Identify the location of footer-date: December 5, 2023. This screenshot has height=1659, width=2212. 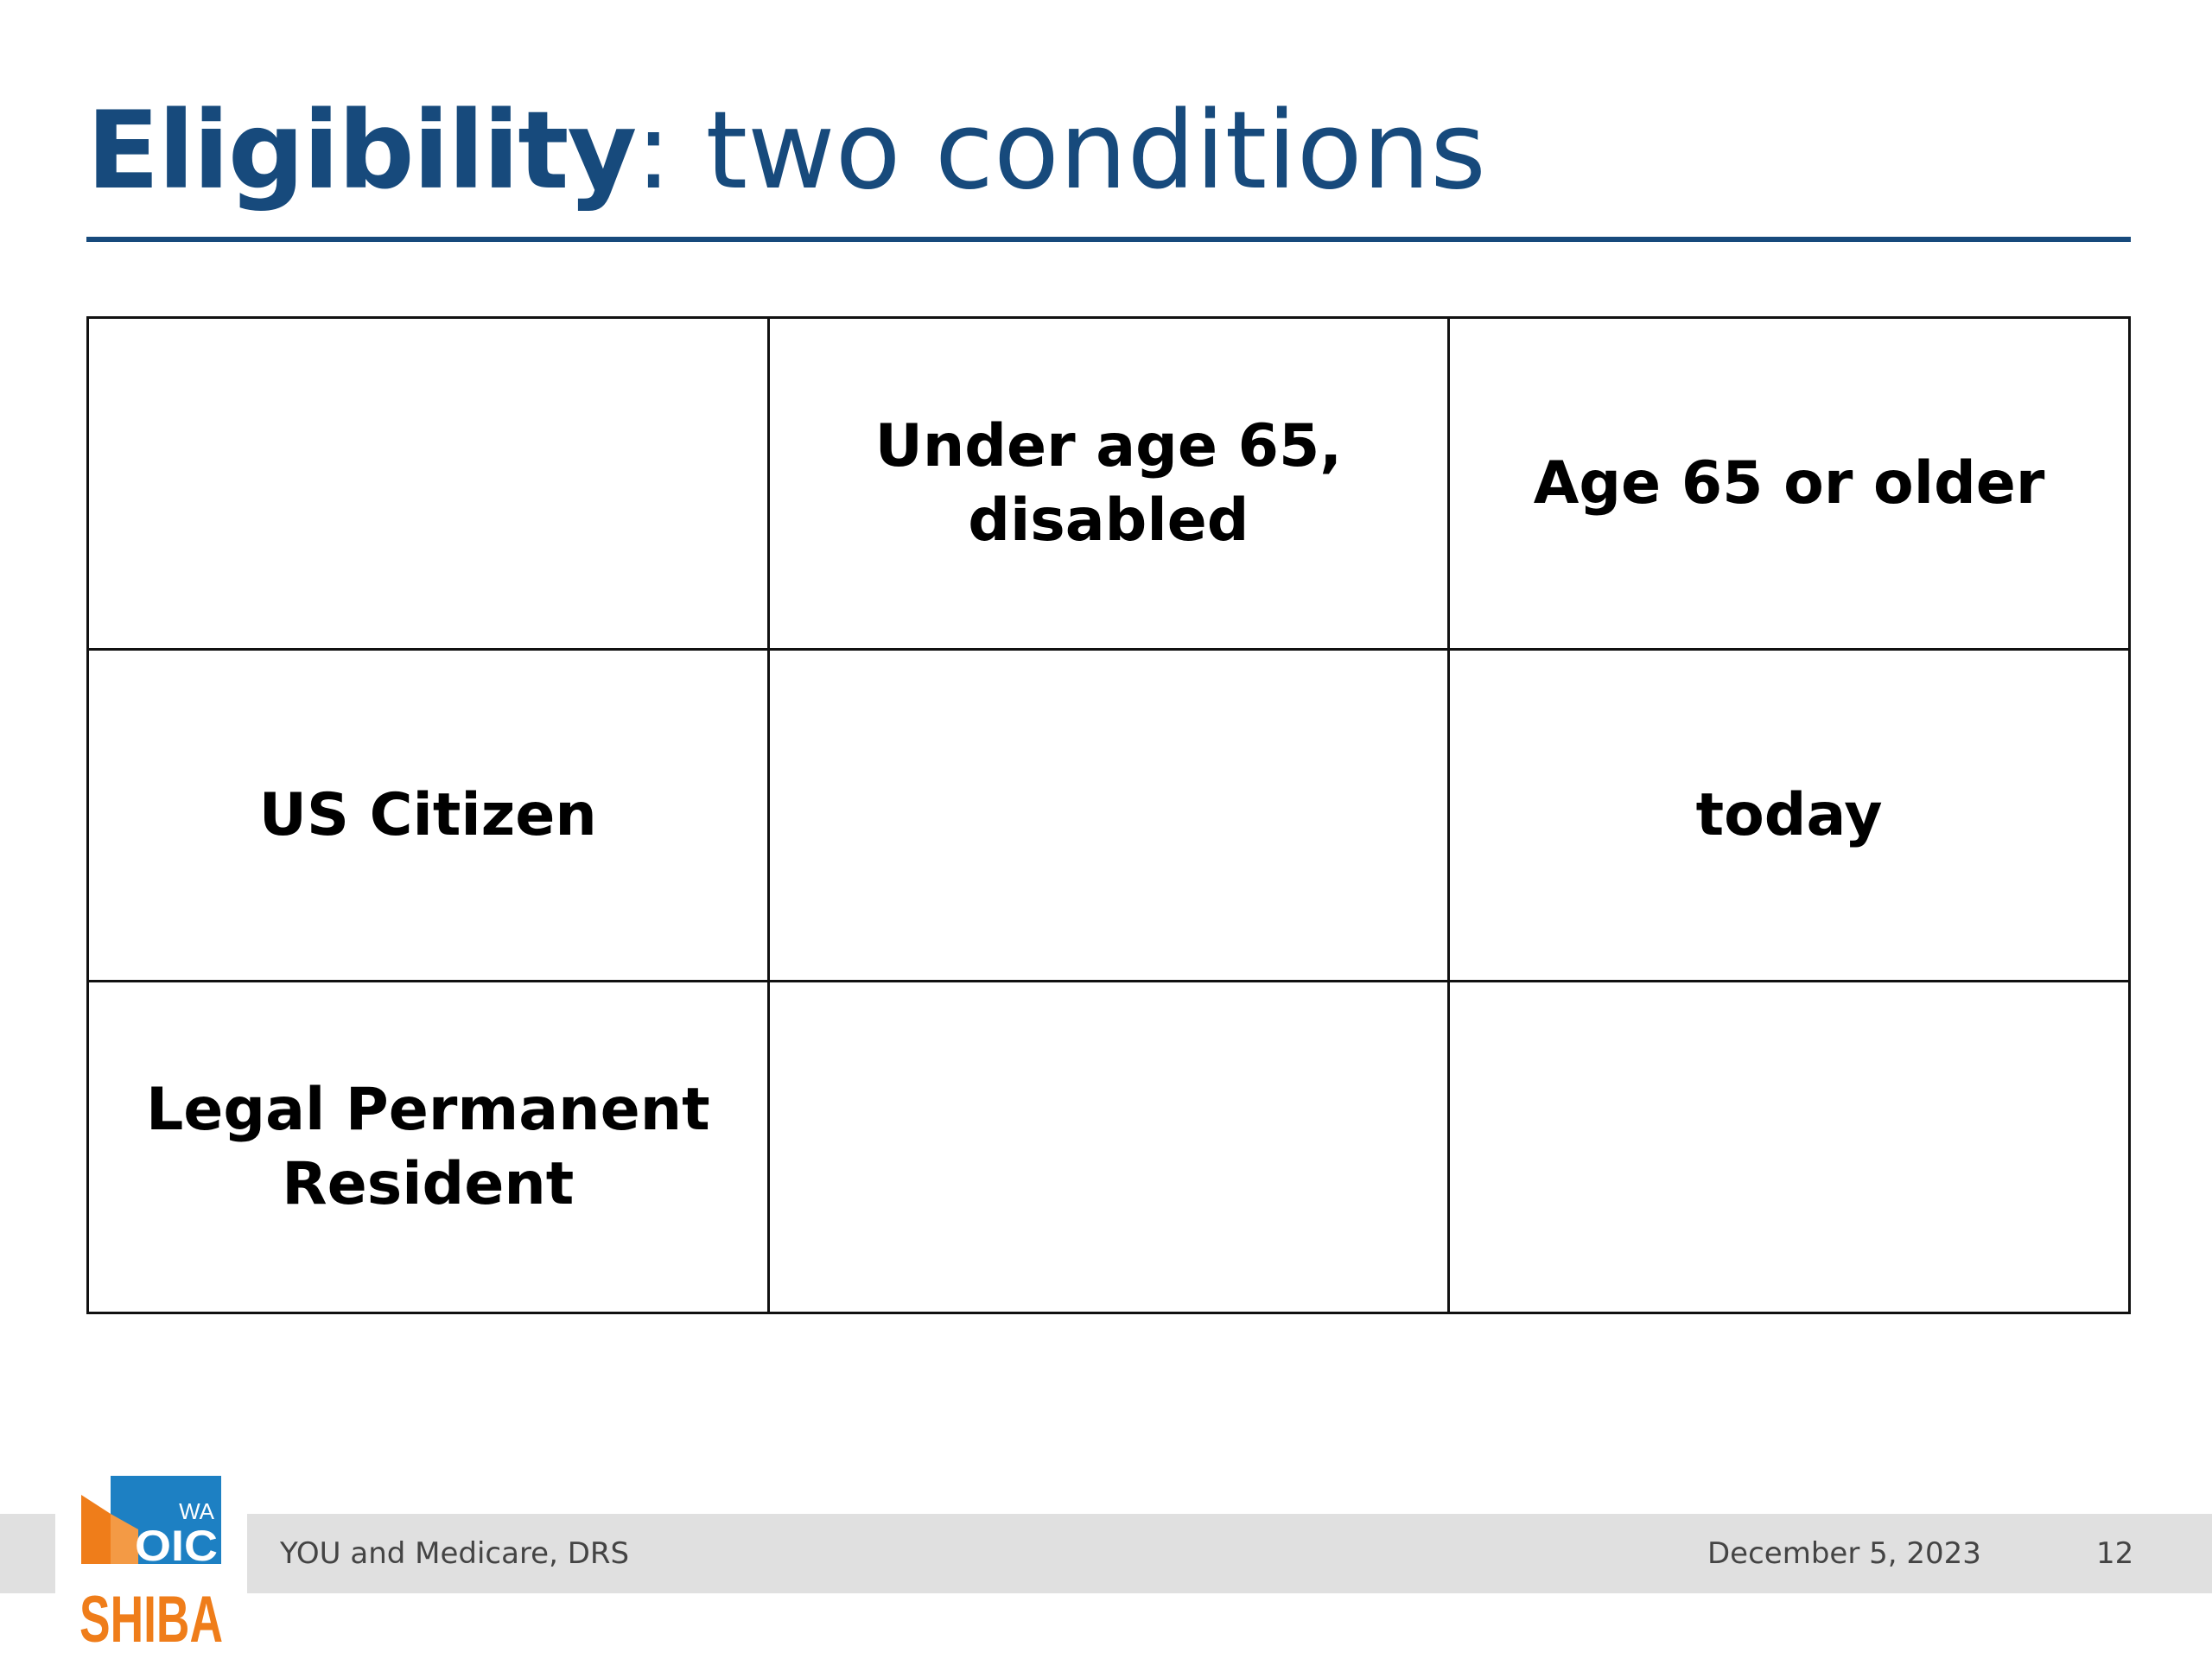
(1844, 1553).